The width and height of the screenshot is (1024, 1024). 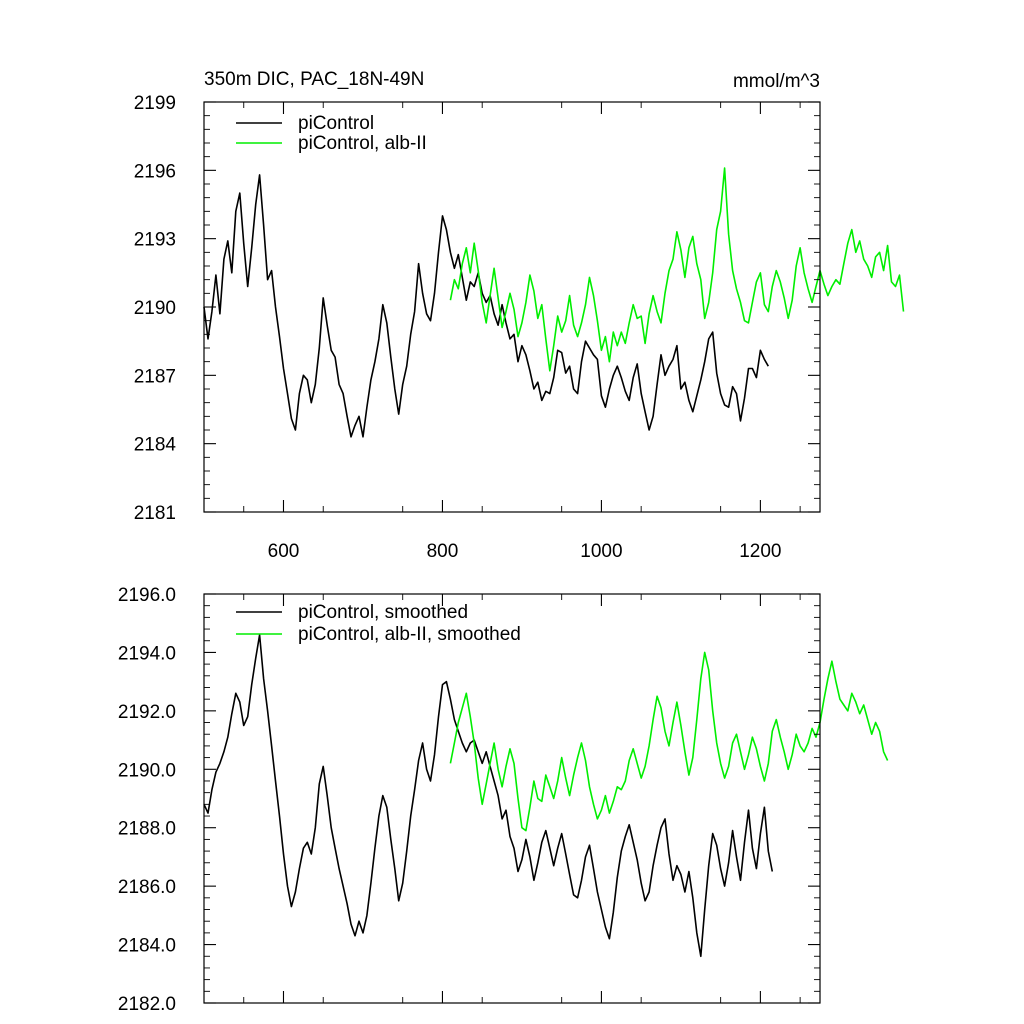 I want to click on x-tick-label: 1000, so click(x=601, y=551).